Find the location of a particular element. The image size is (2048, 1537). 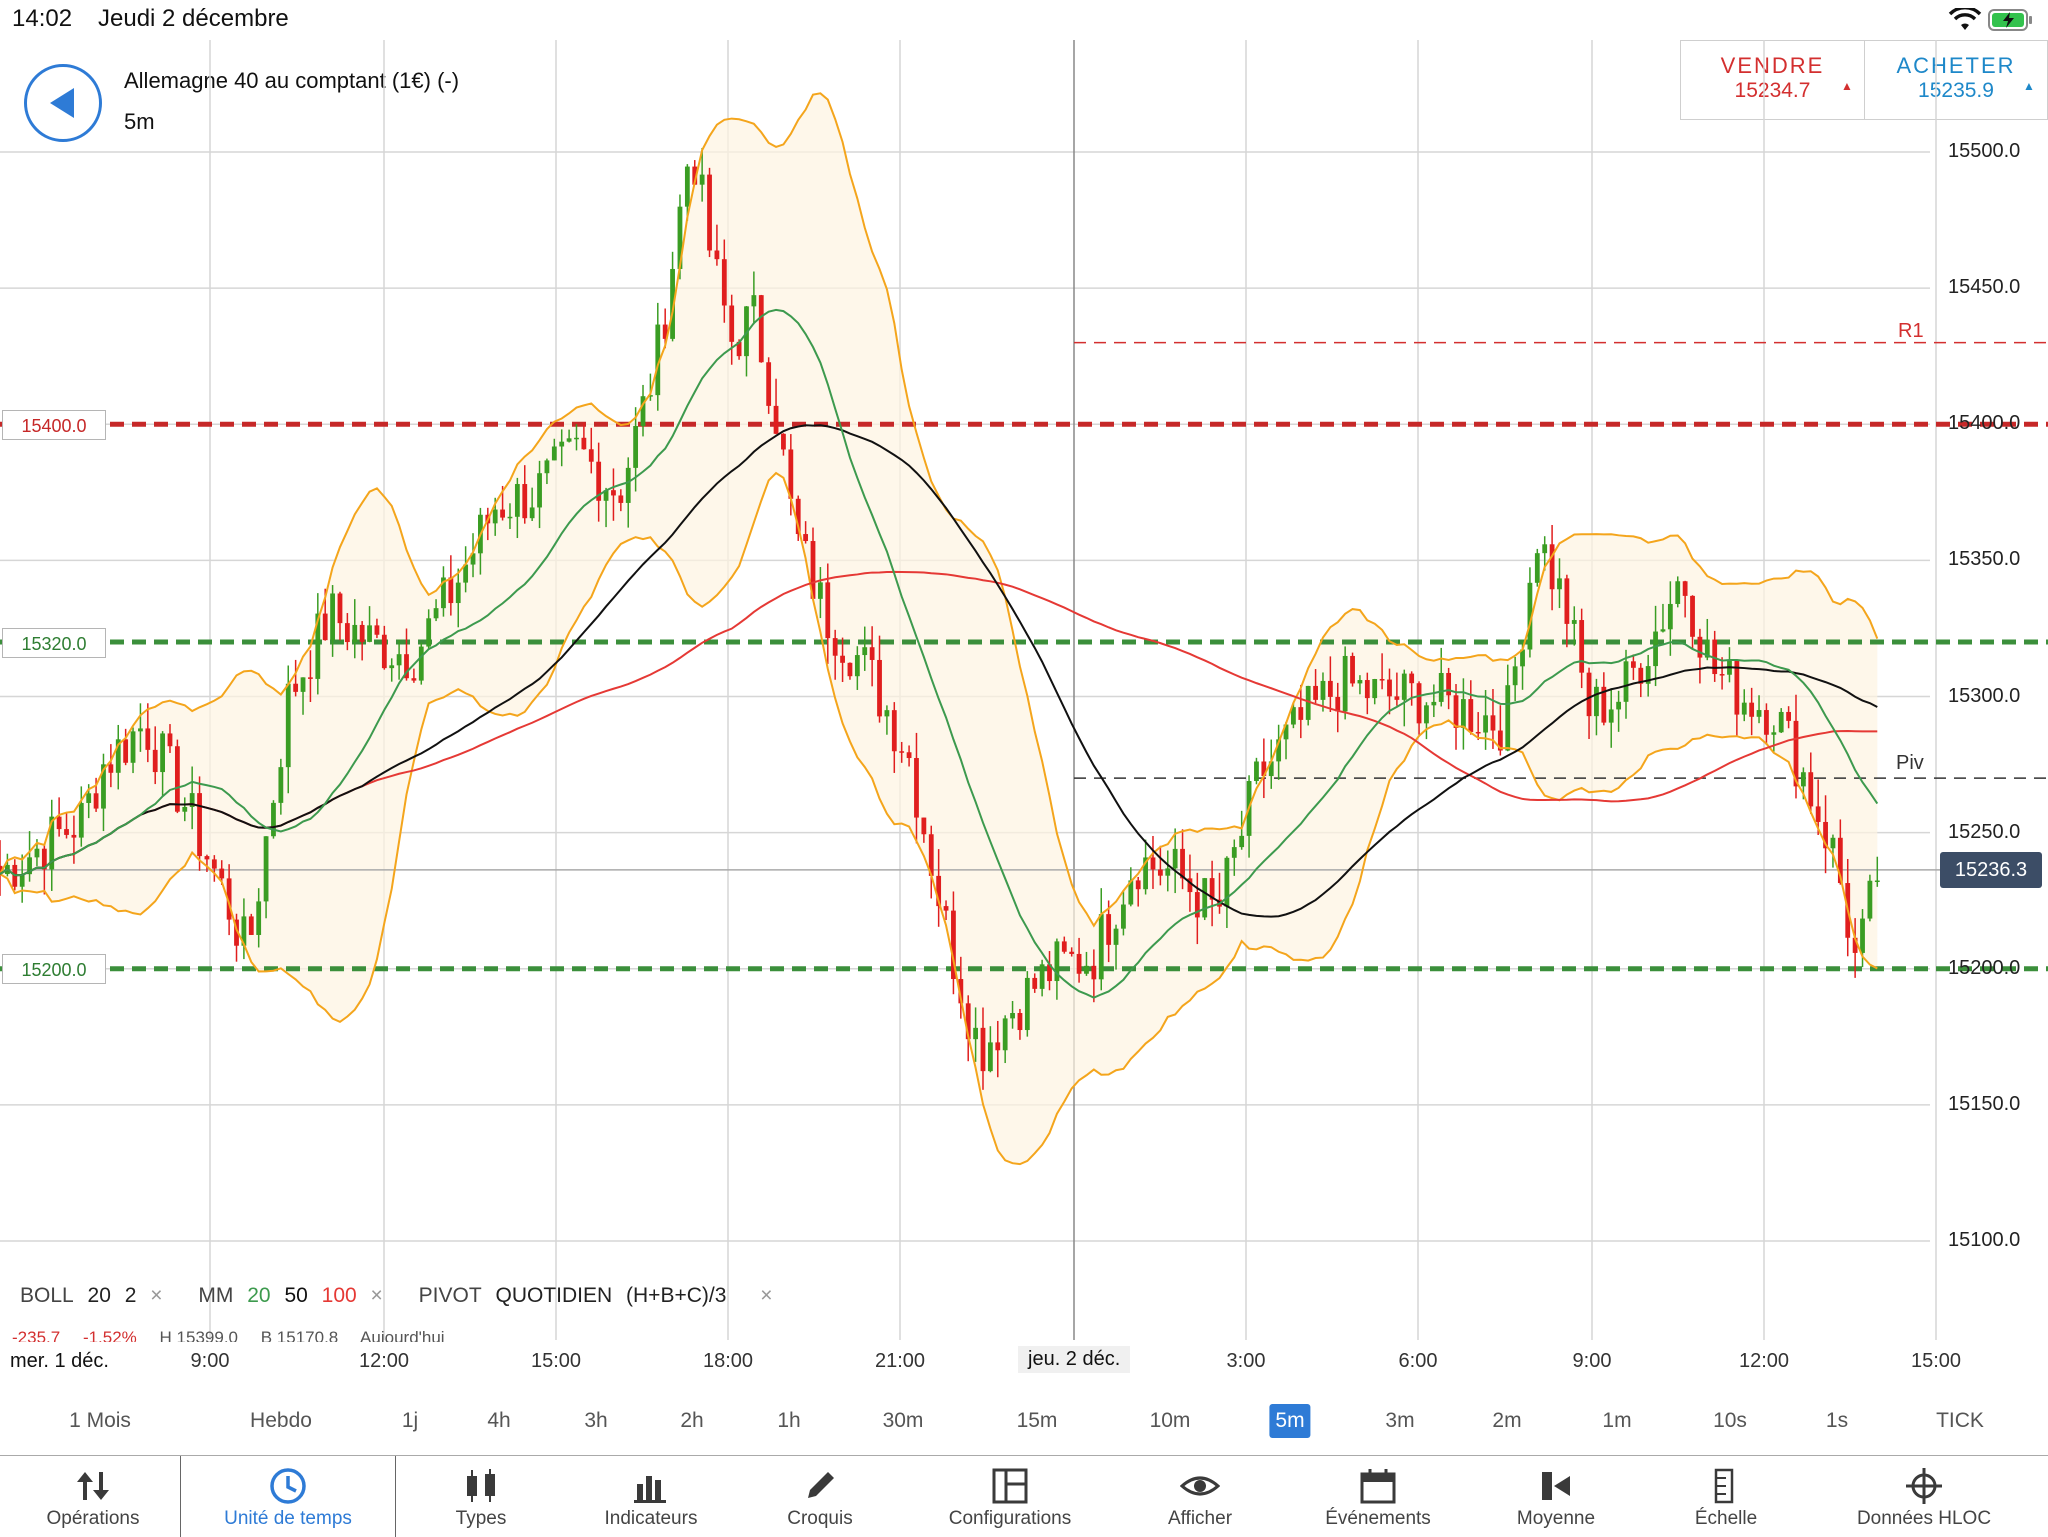

y-tick-label: 15300.0 is located at coordinates (1984, 695).